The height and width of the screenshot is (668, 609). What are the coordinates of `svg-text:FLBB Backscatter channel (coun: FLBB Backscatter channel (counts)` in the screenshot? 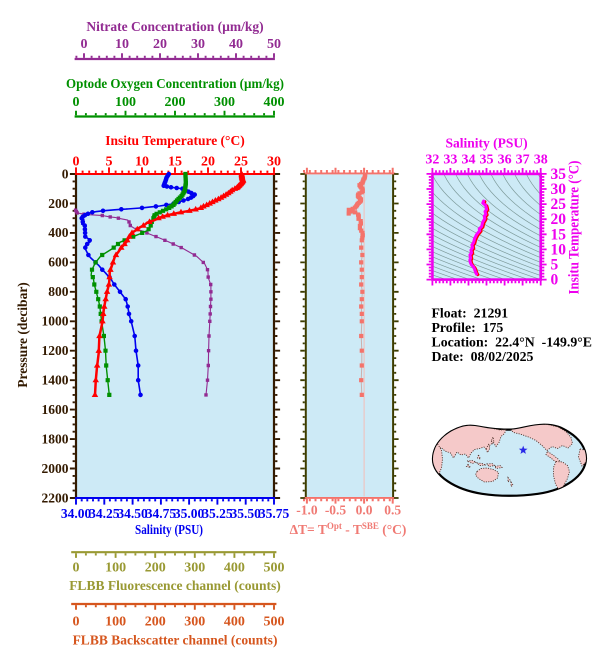 It's located at (175, 640).